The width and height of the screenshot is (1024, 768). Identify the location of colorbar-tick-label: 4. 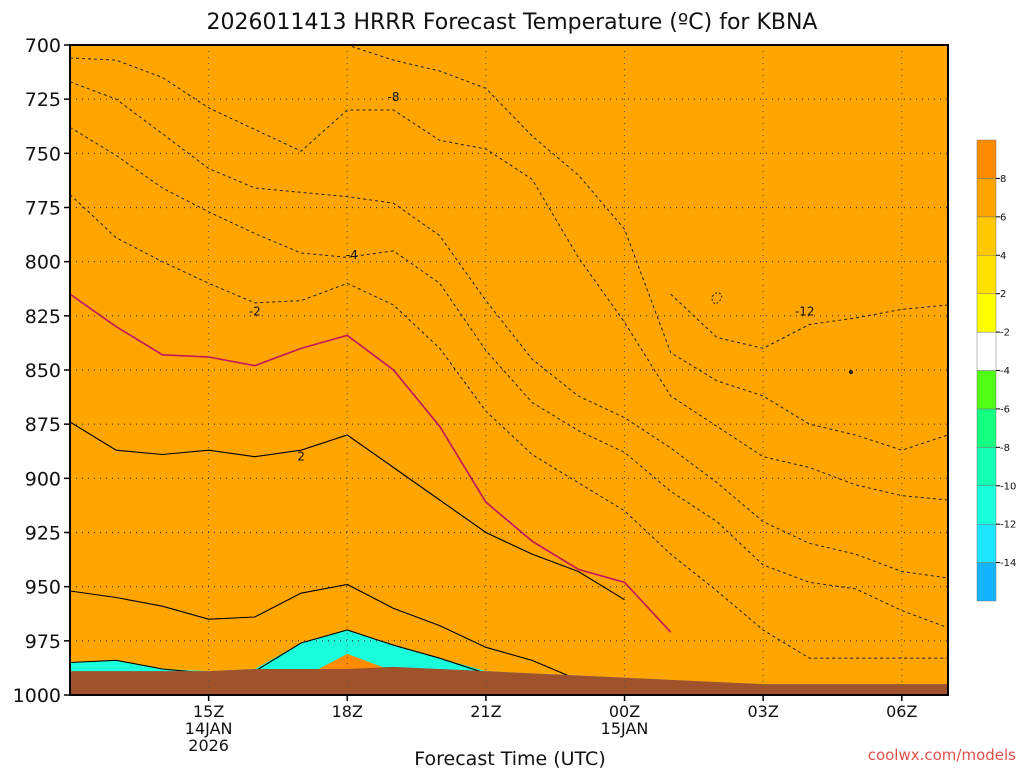
(1003, 256).